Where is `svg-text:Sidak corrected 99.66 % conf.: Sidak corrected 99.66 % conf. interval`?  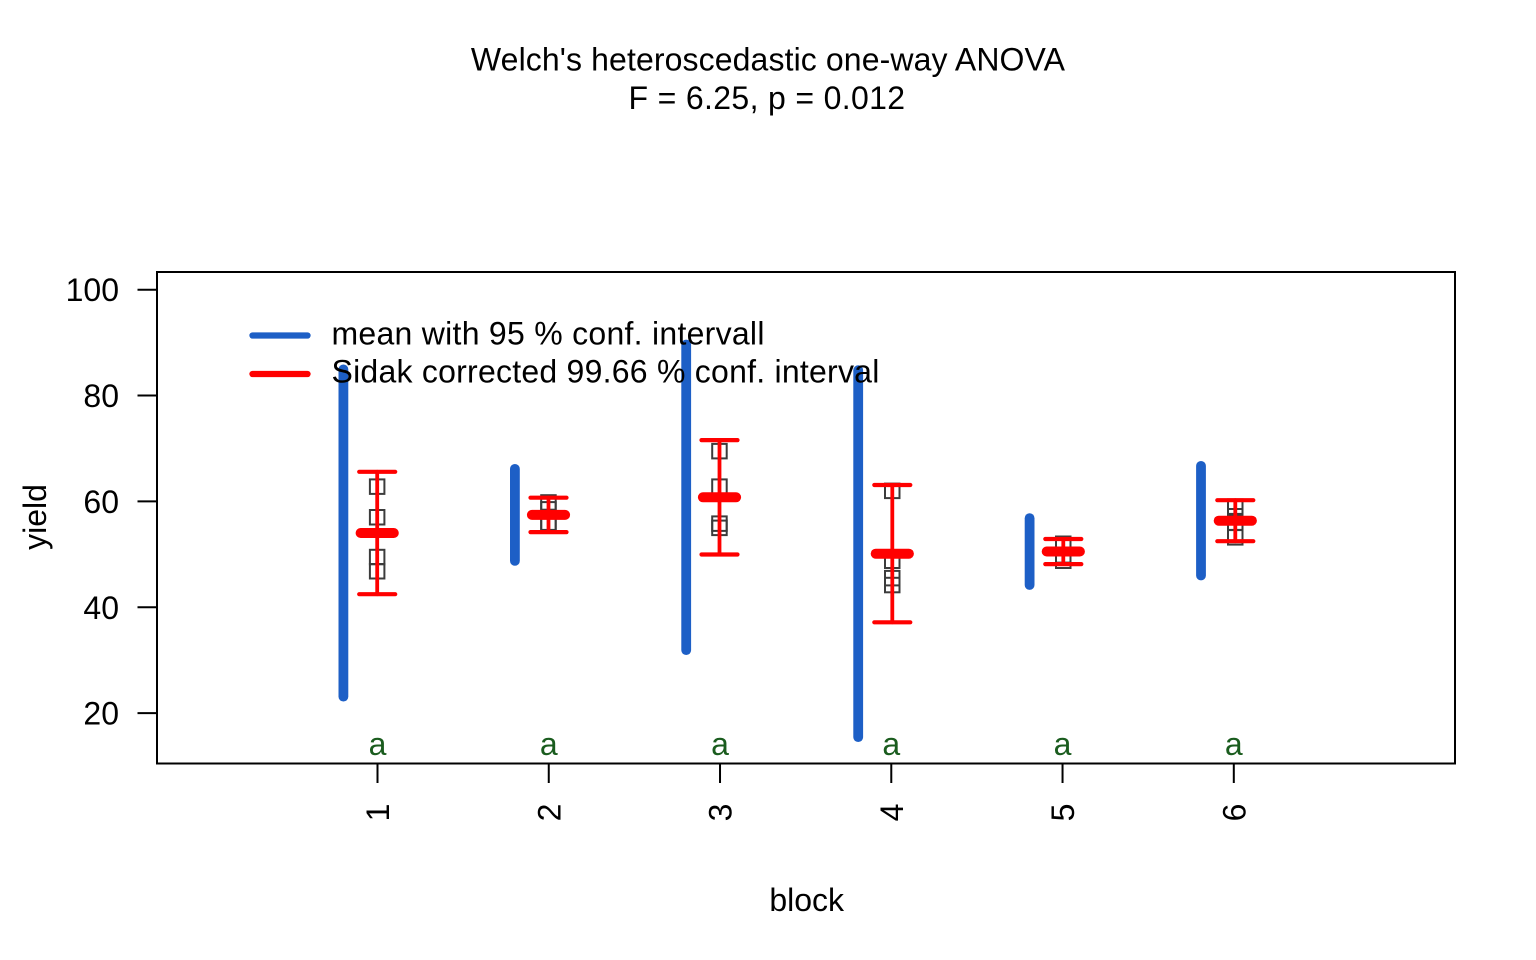
svg-text:Sidak corrected 99.66 % conf.: Sidak corrected 99.66 % conf. interval is located at coordinates (606, 372).